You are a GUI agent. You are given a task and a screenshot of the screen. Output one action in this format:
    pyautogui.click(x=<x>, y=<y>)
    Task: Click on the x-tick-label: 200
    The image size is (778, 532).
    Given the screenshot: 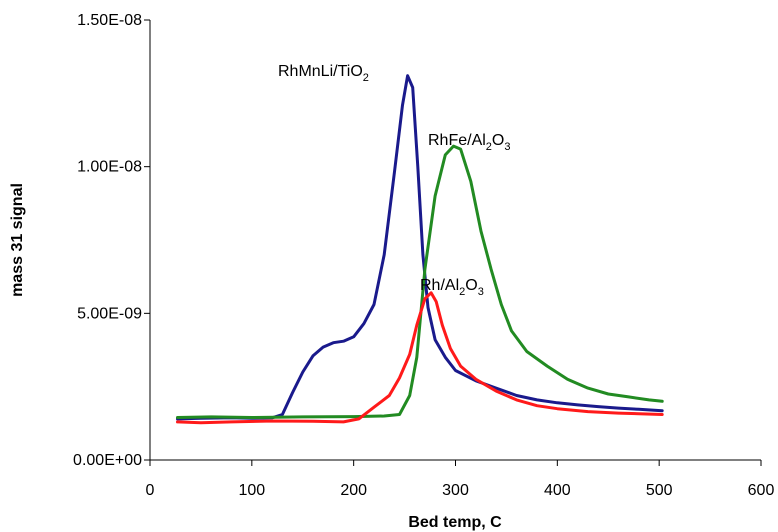 What is the action you would take?
    pyautogui.click(x=353, y=490)
    